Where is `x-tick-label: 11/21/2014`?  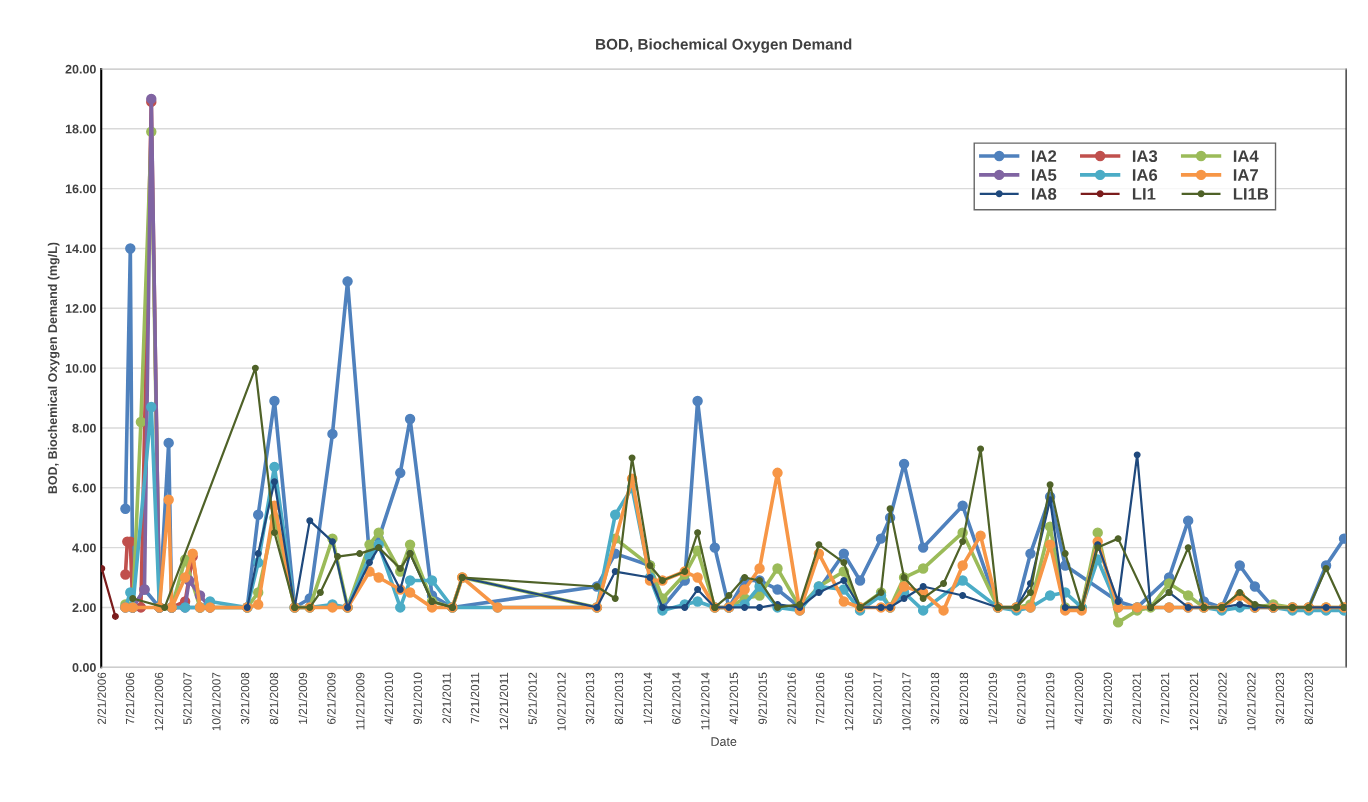
x-tick-label: 11/21/2014 is located at coordinates (705, 701).